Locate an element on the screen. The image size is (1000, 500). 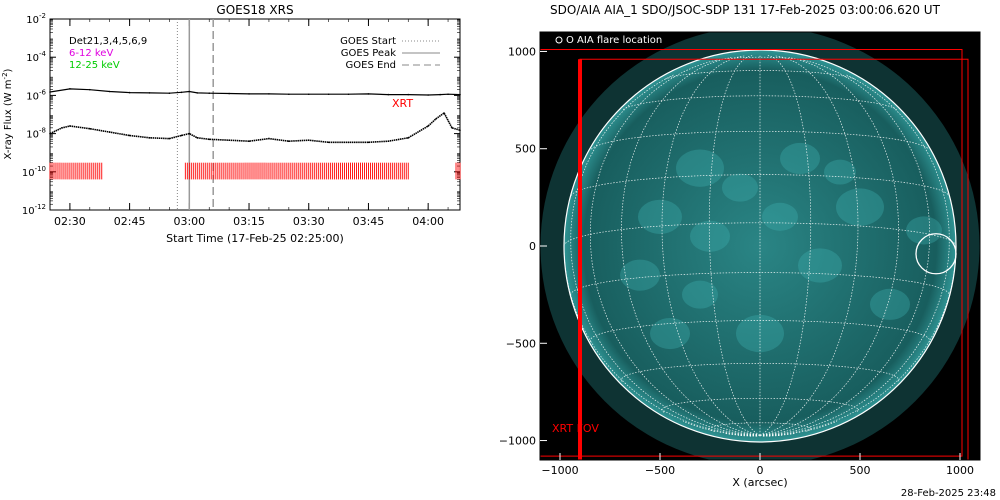
goes-y-axis-label-close: ) is located at coordinates (8, 70).